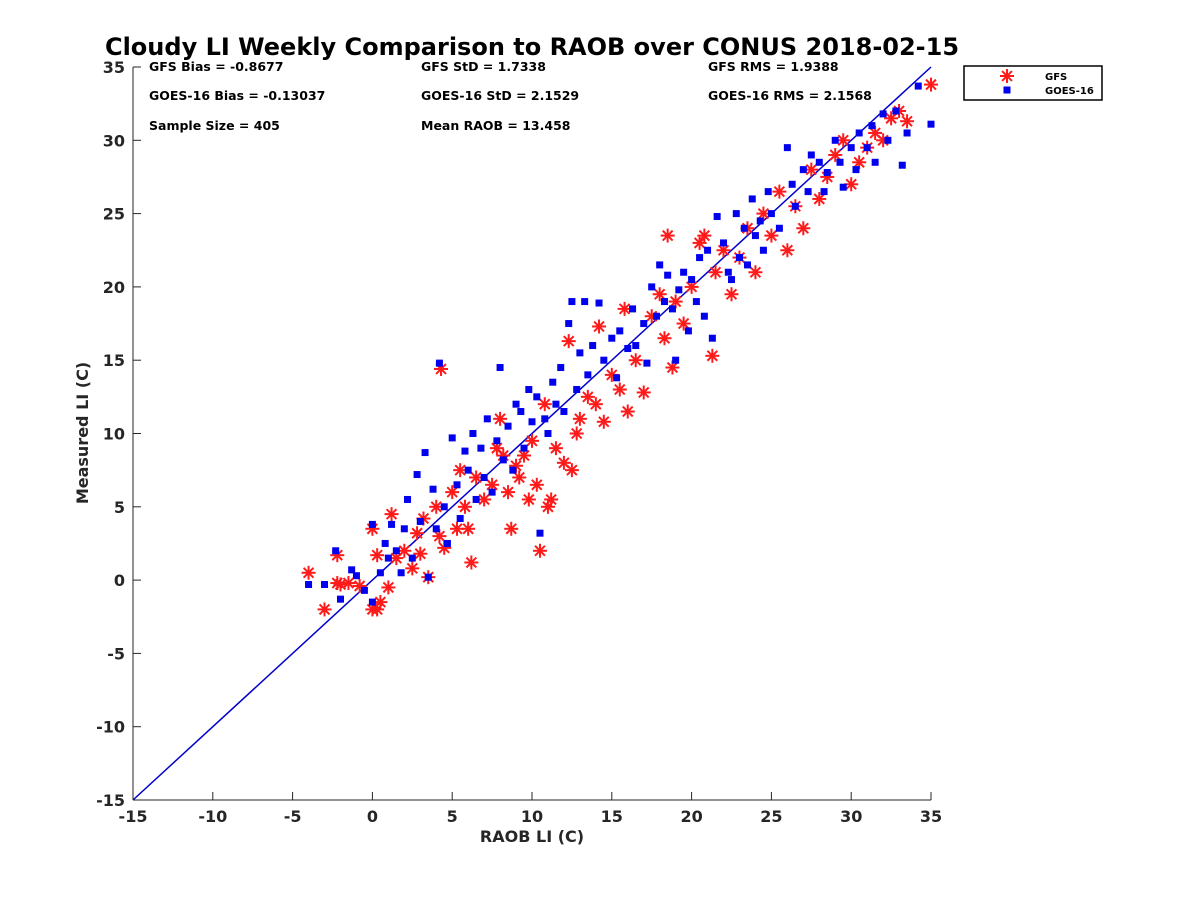  I want to click on legend-marker-gfs, so click(1007, 76).